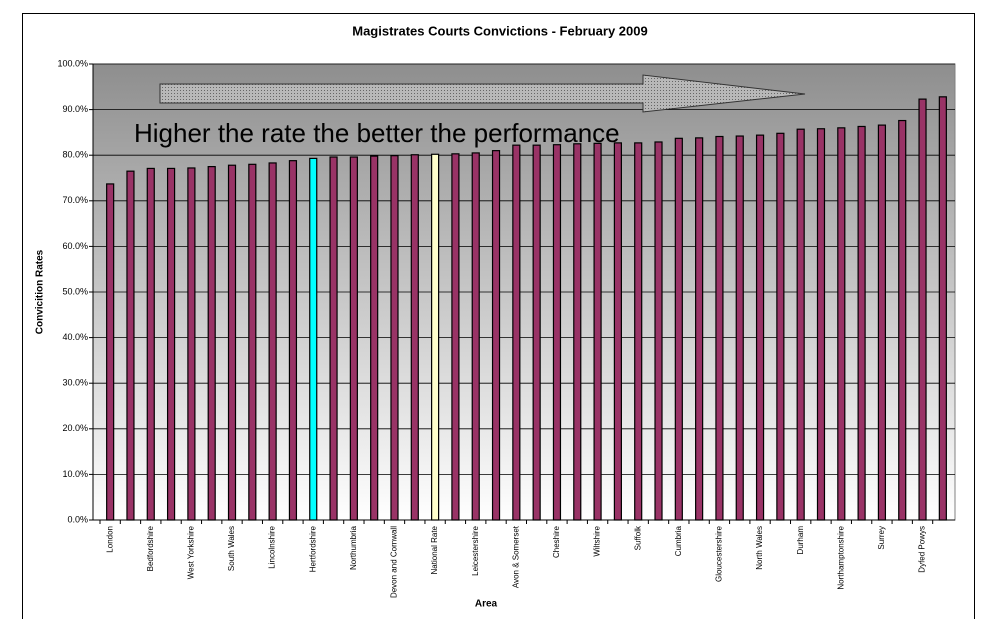 The image size is (986, 619). I want to click on x-tick-label: Avon & Somerset, so click(515, 556).